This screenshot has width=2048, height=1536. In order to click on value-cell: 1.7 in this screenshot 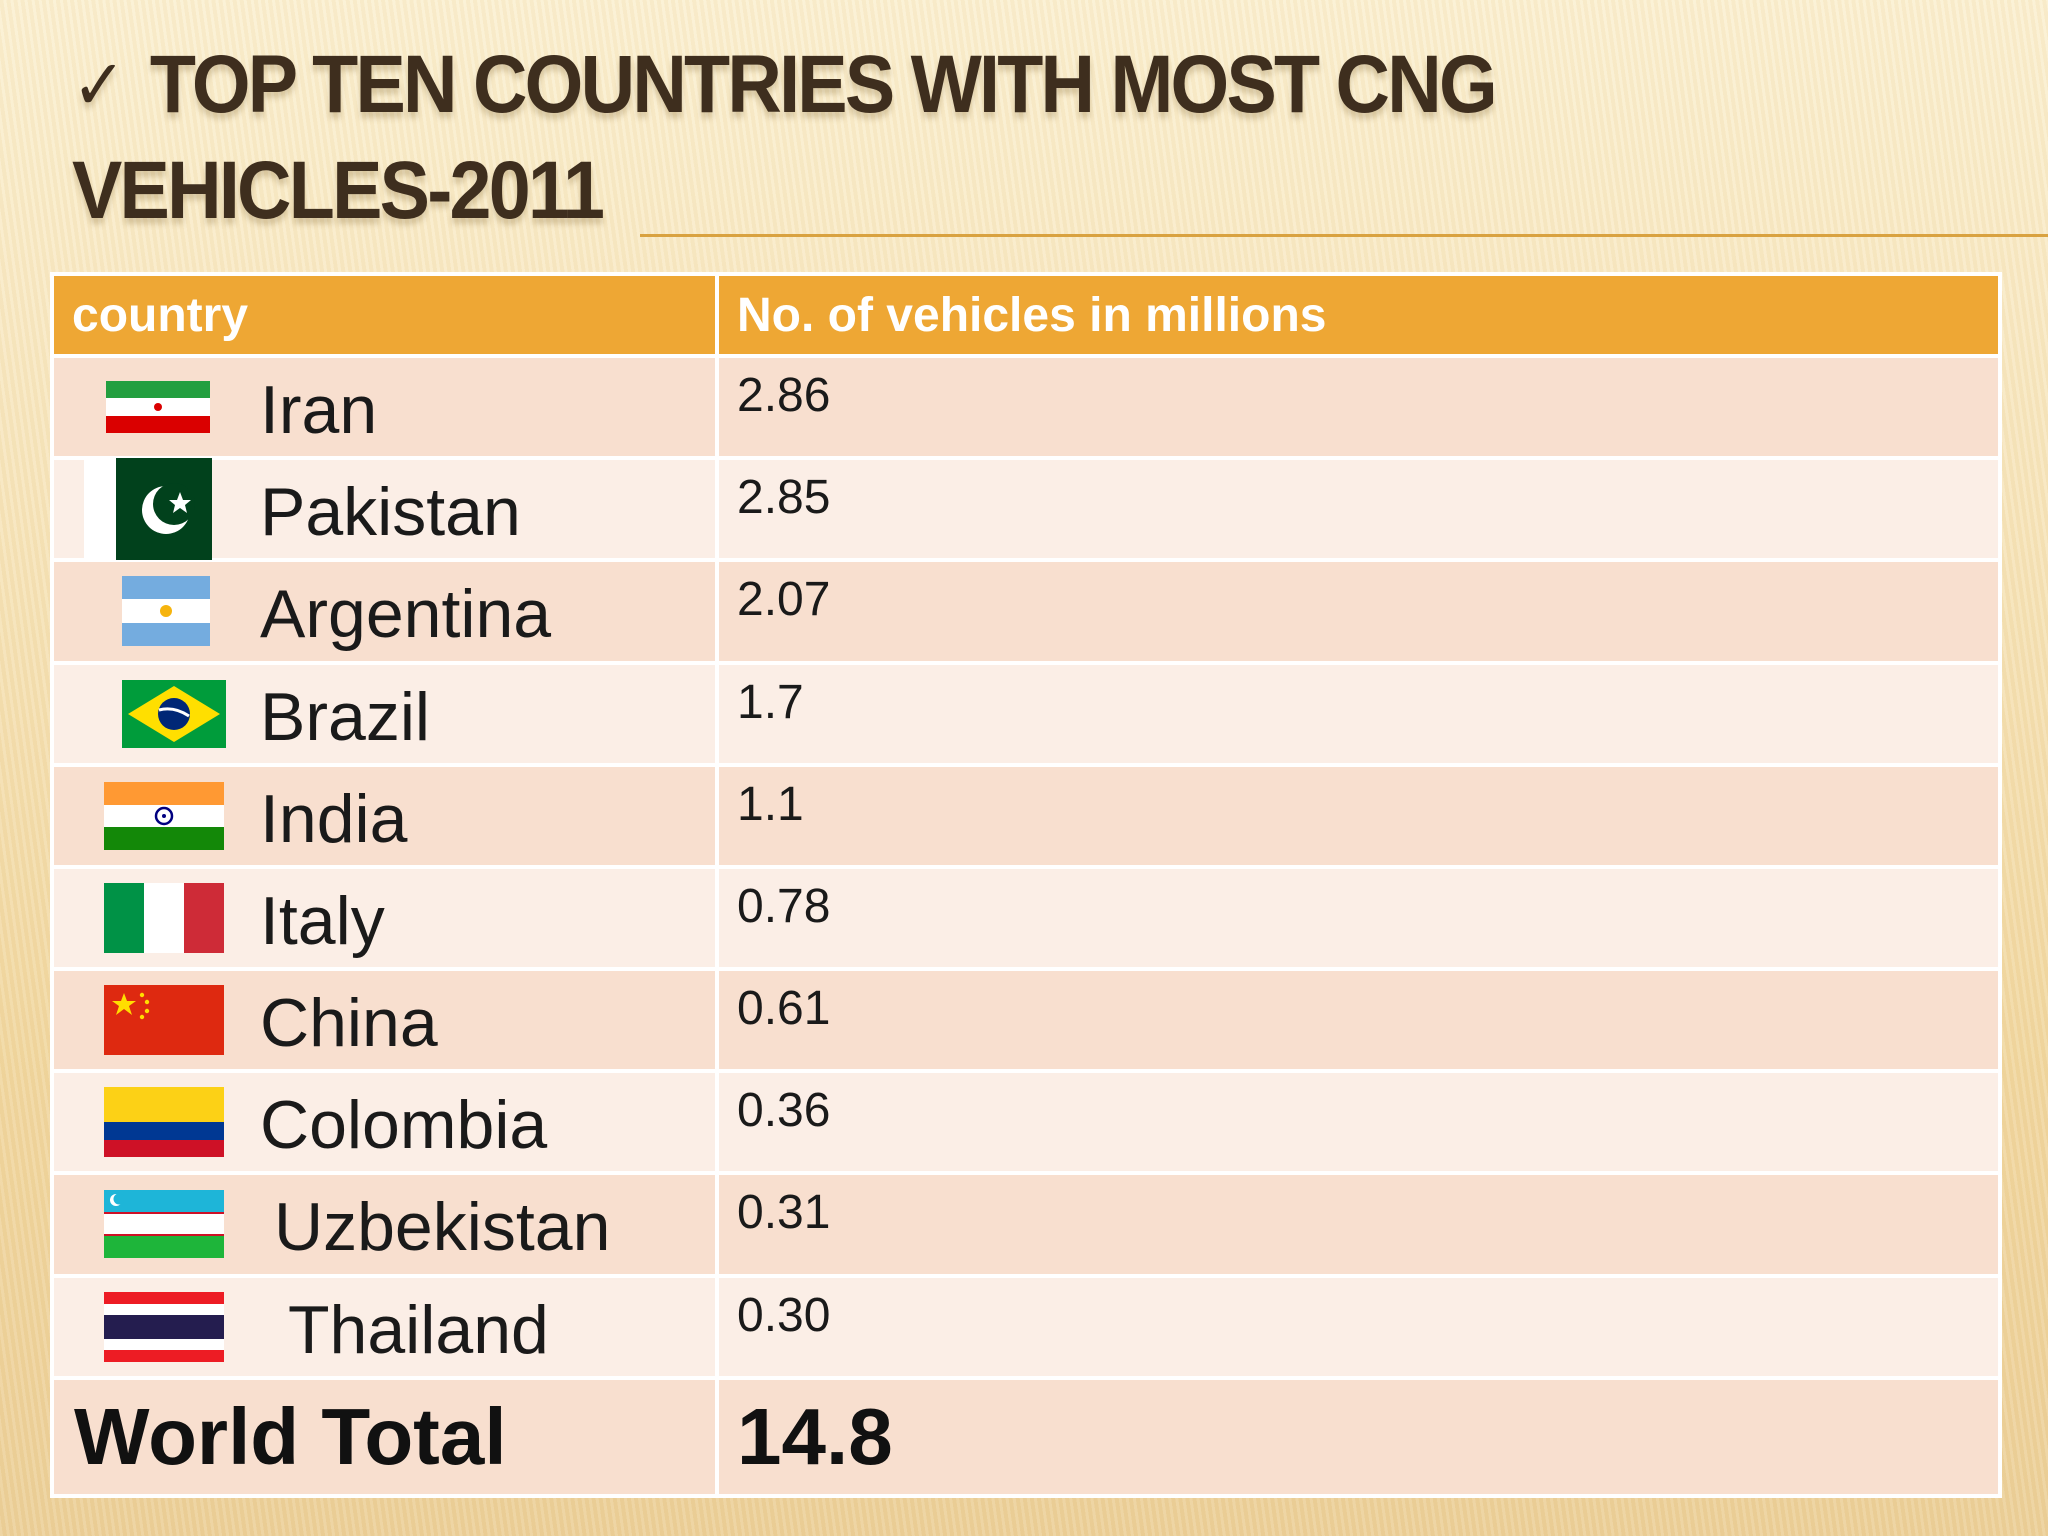, I will do `click(1358, 713)`.